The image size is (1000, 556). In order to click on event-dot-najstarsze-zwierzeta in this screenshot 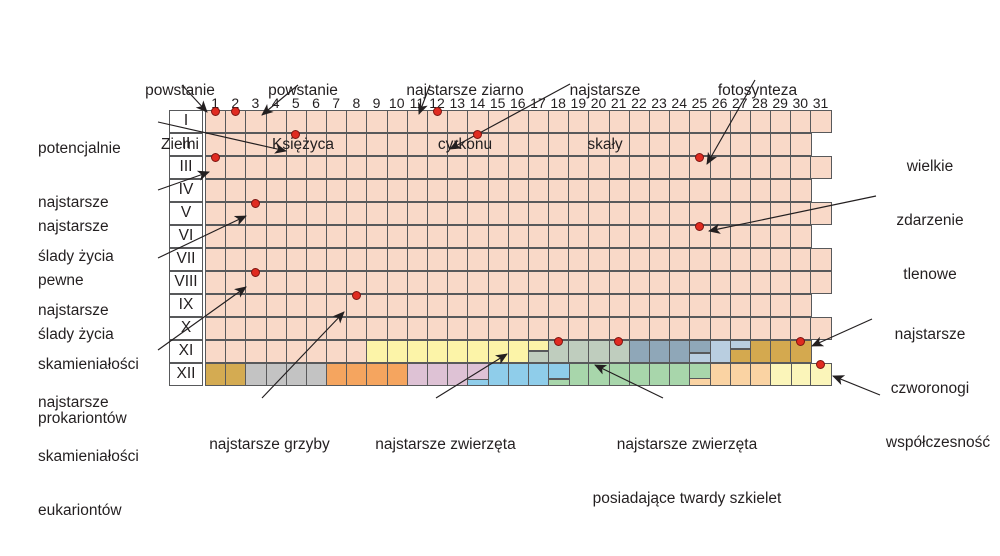, I will do `click(558, 341)`.